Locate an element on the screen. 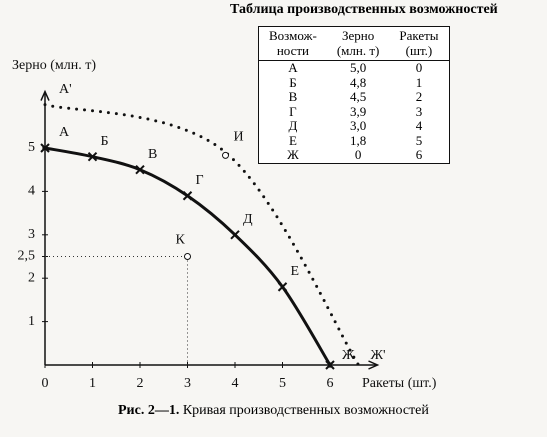 The image size is (547, 437). x-axis-arrow is located at coordinates (374, 365).